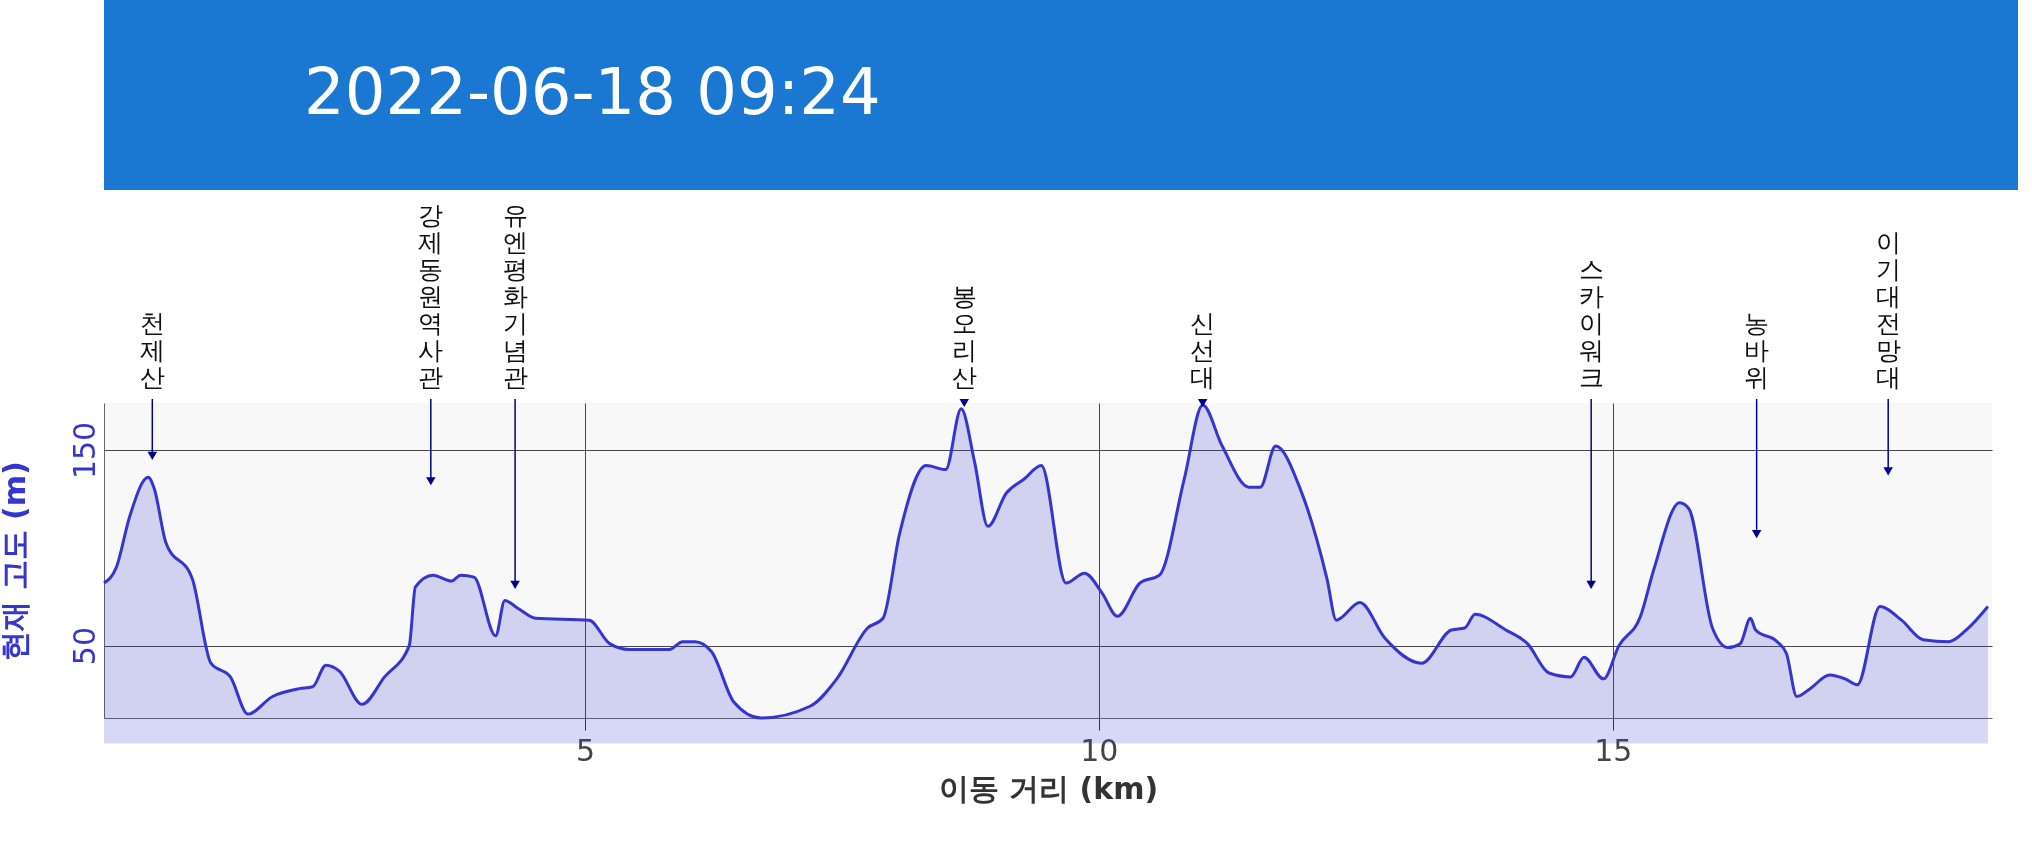 The width and height of the screenshot is (2032, 855). I want to click on x-axis-title: 이동 거리 (km), so click(1048, 788).